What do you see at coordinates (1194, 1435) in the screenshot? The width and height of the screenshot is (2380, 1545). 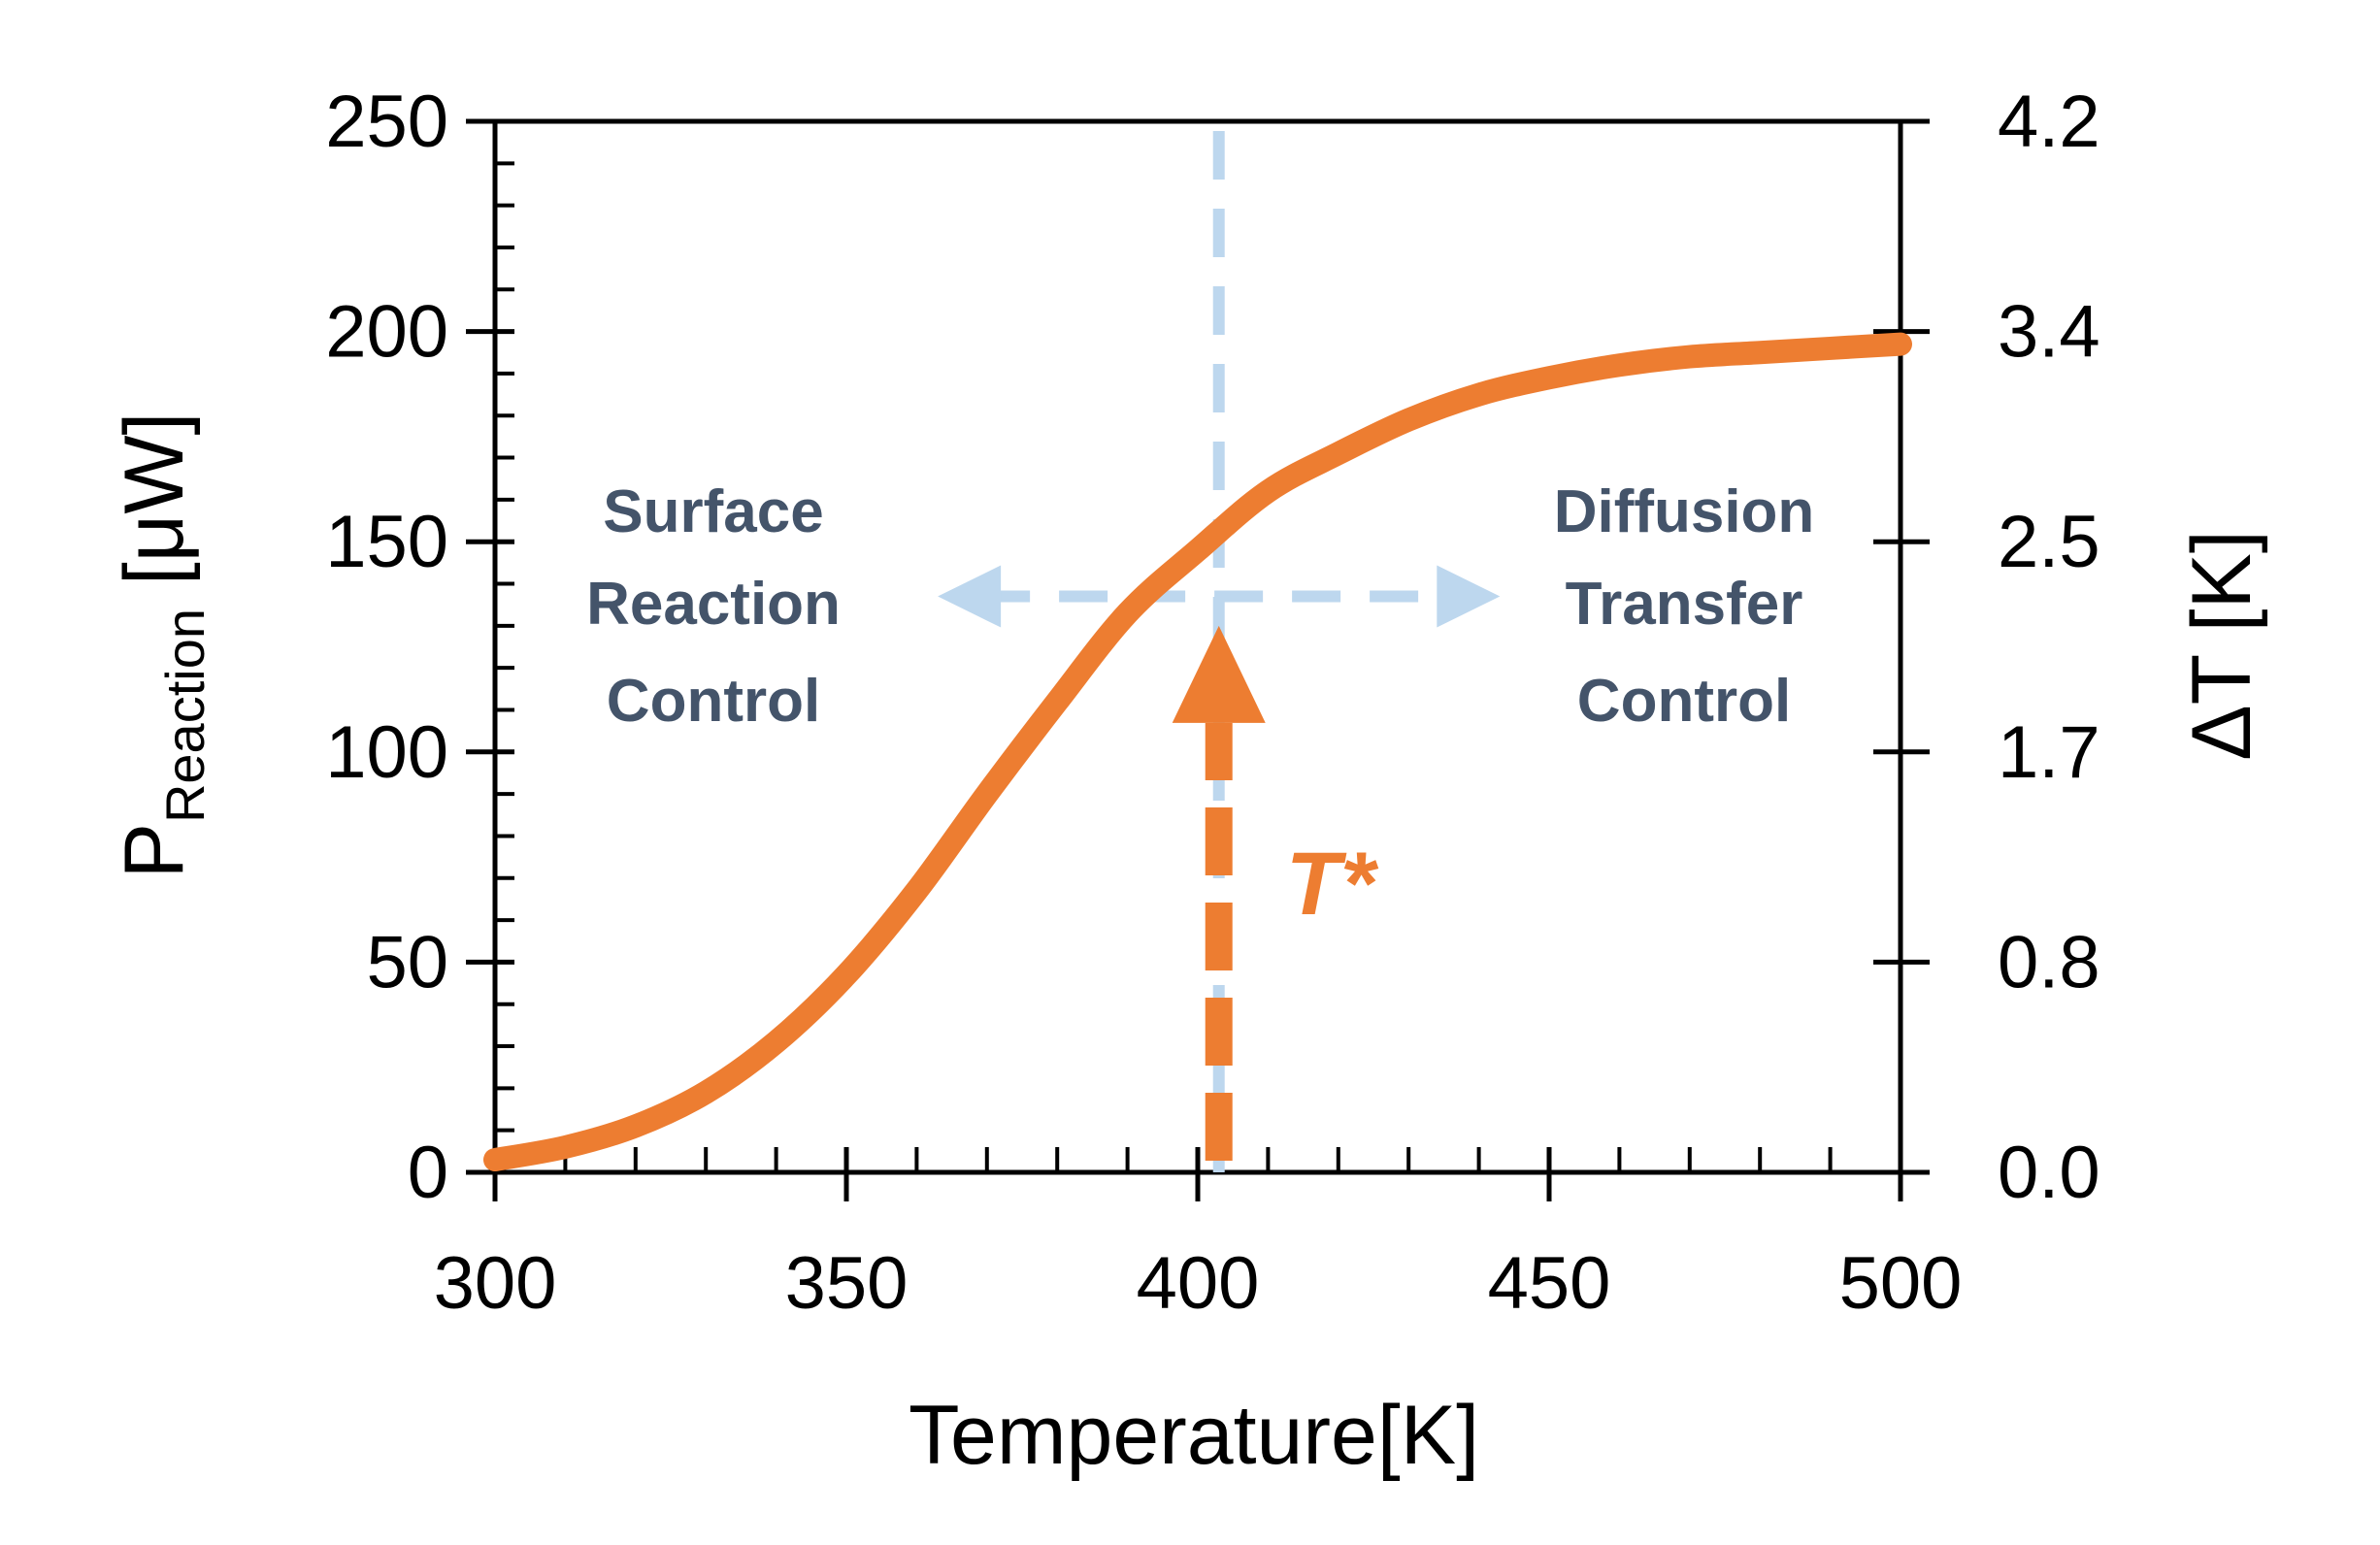 I see `x-axis-title: Temperature[K]` at bounding box center [1194, 1435].